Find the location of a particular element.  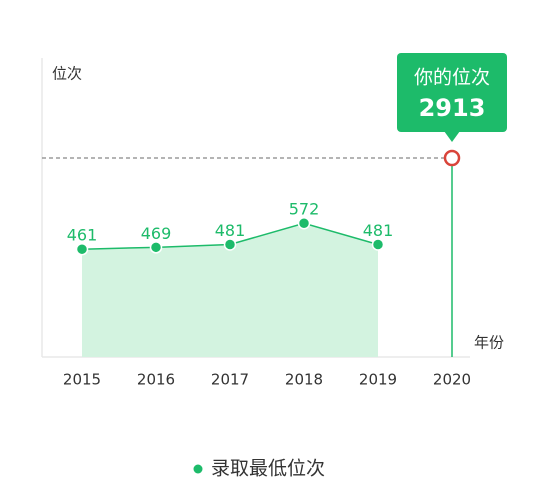

data-label: 461 is located at coordinates (82, 235).